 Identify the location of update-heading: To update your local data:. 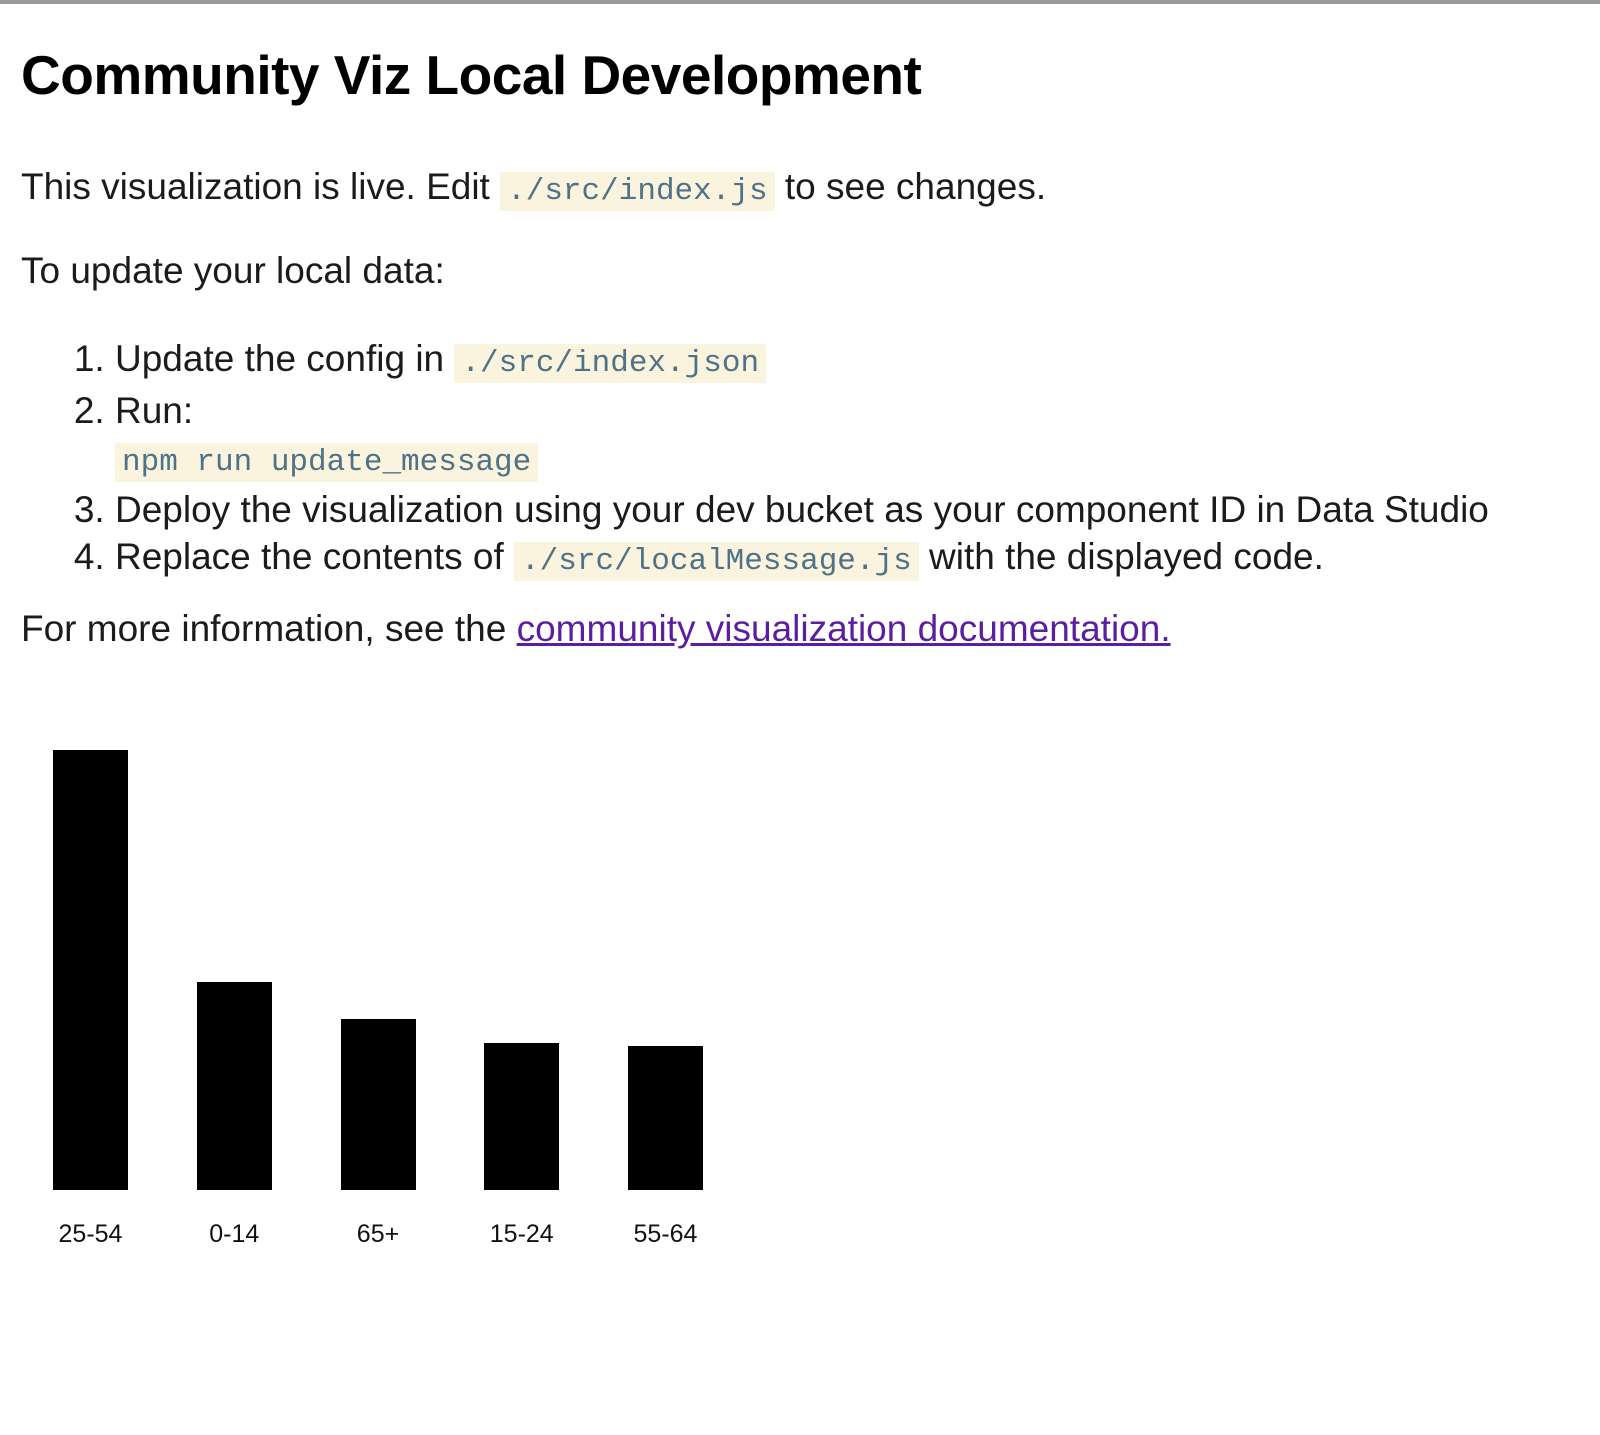
(233, 270).